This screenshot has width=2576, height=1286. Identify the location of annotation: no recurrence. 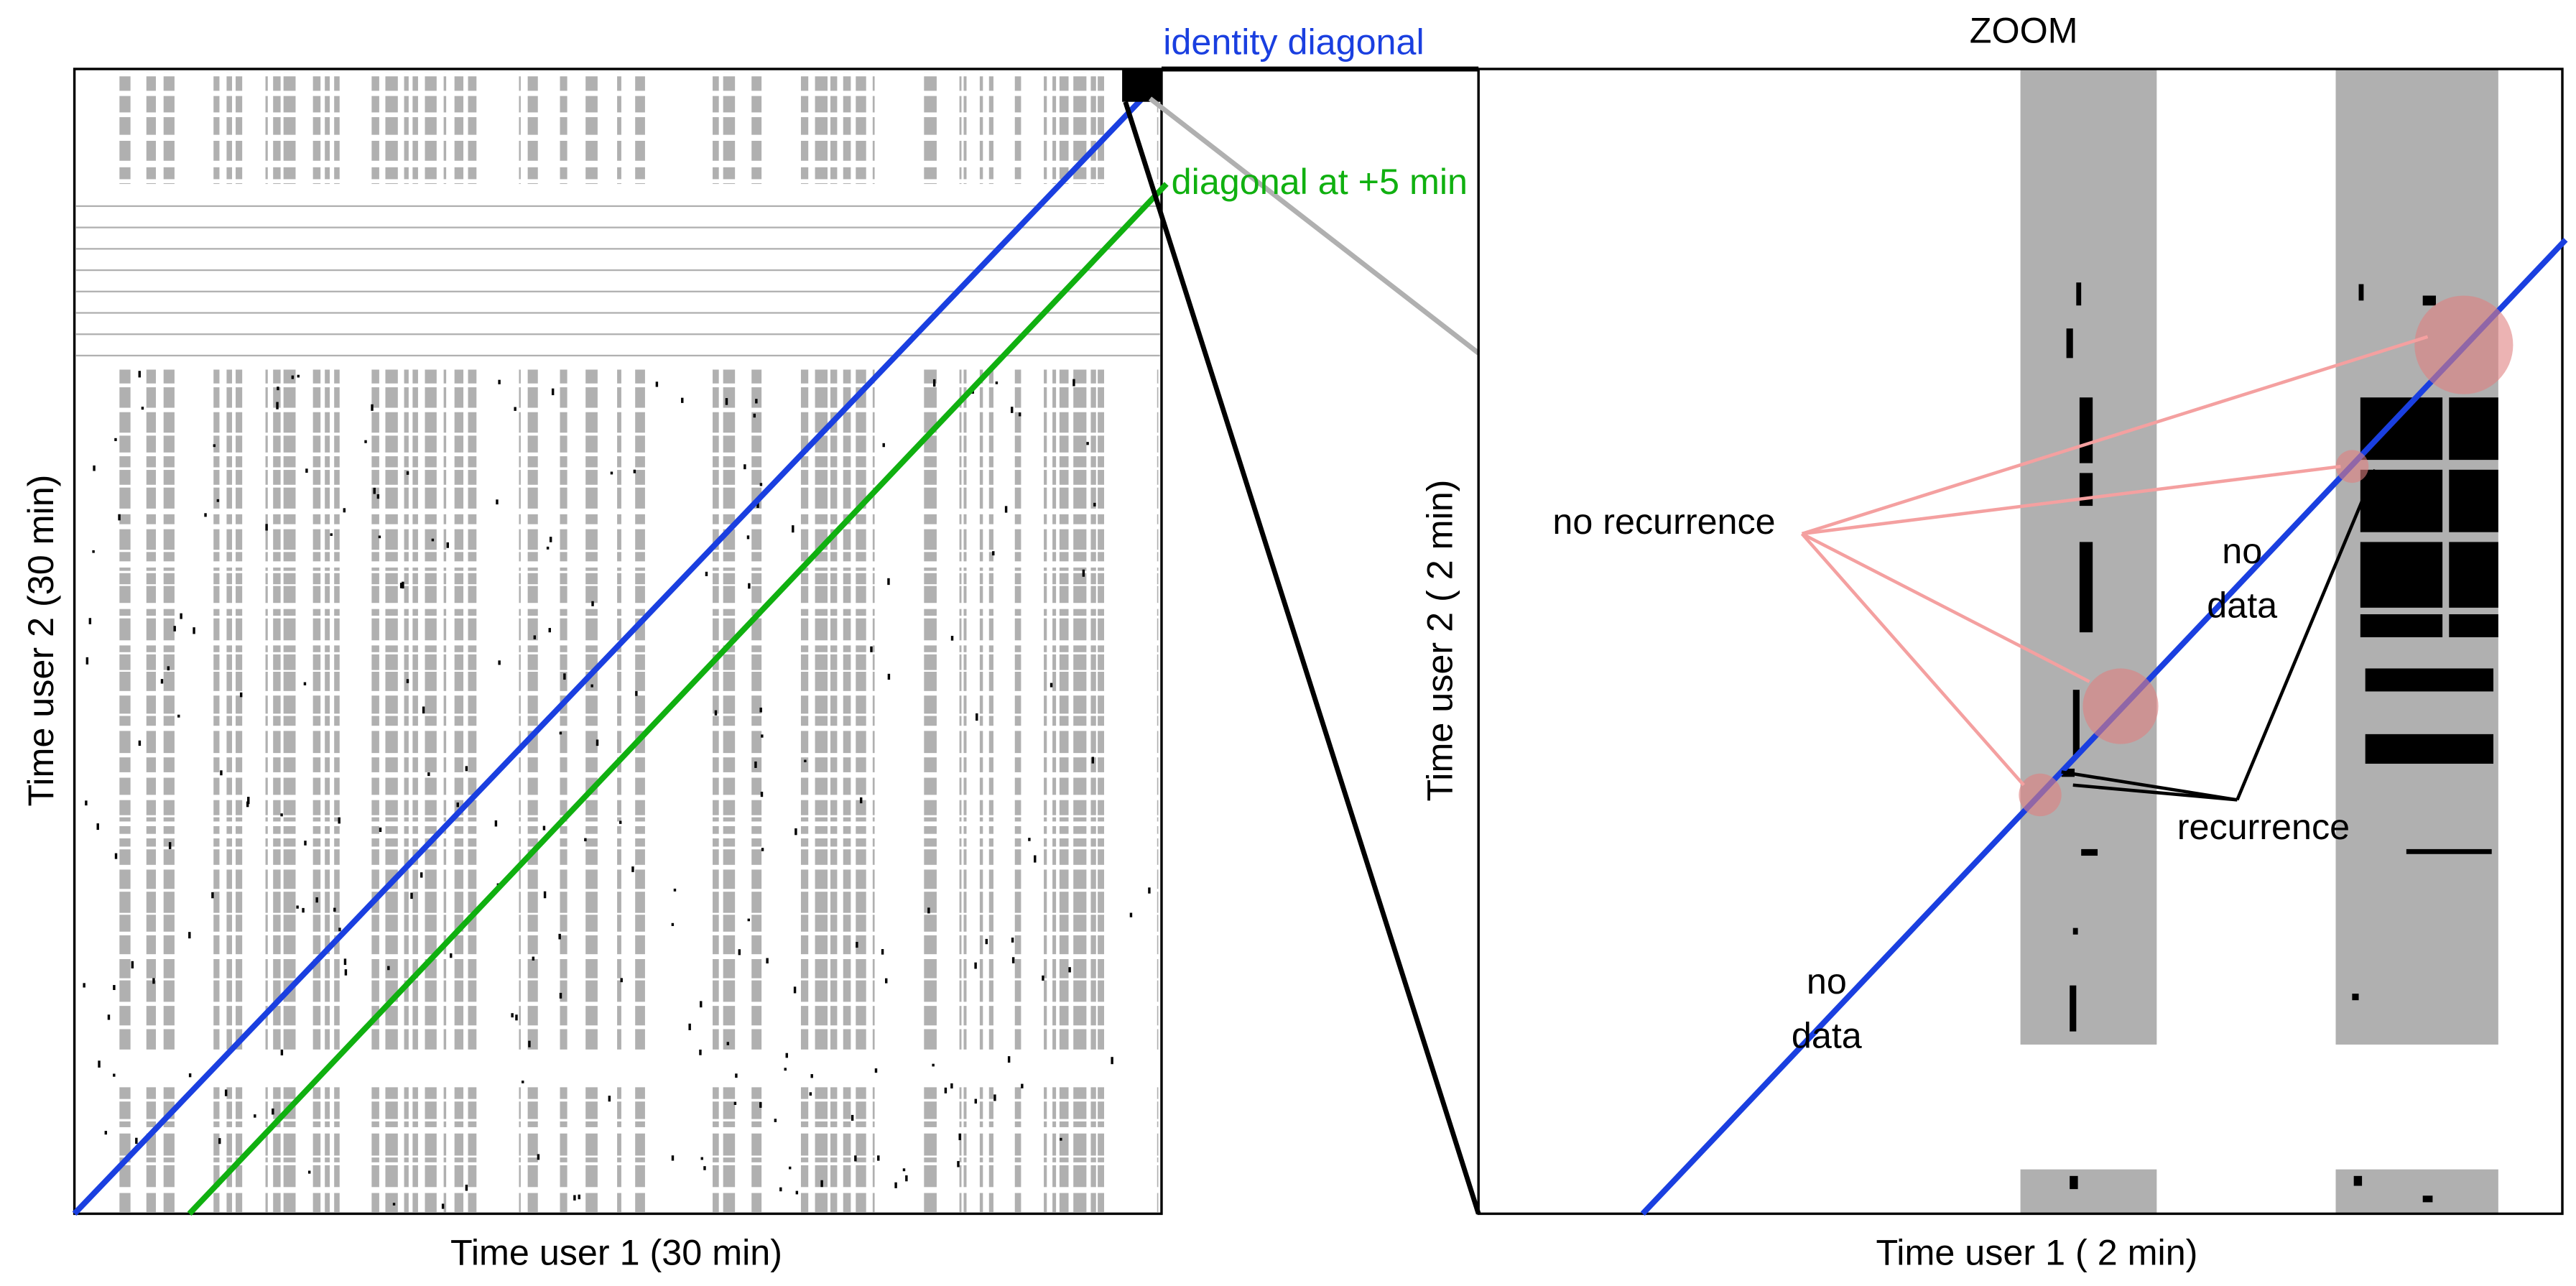
(1663, 521).